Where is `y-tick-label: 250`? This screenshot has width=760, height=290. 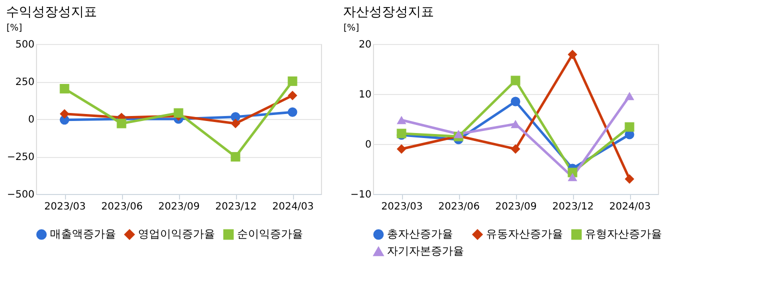
y-tick-label: 250 is located at coordinates (24, 82).